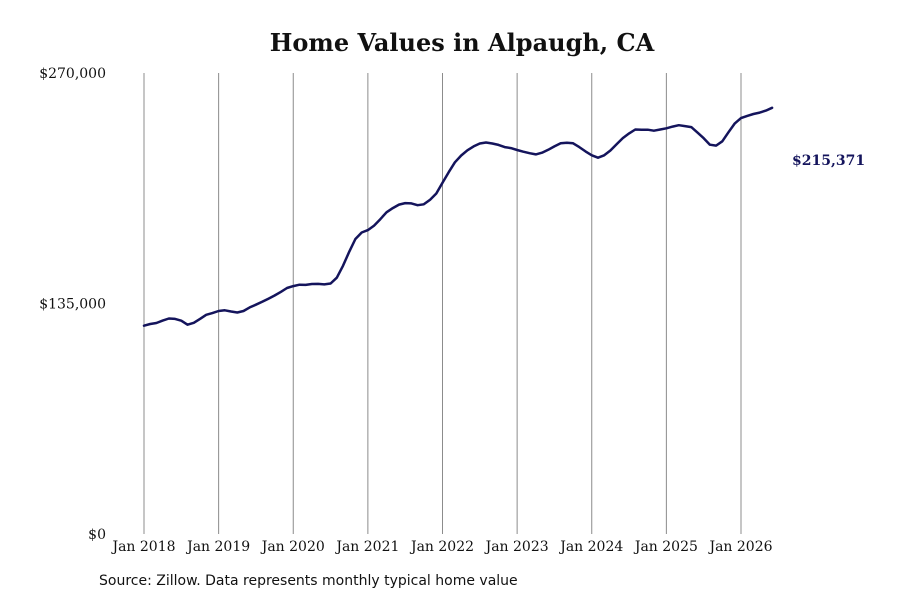 This screenshot has width=900, height=600. What do you see at coordinates (97, 535) in the screenshot?
I see `y-tick-label: $0` at bounding box center [97, 535].